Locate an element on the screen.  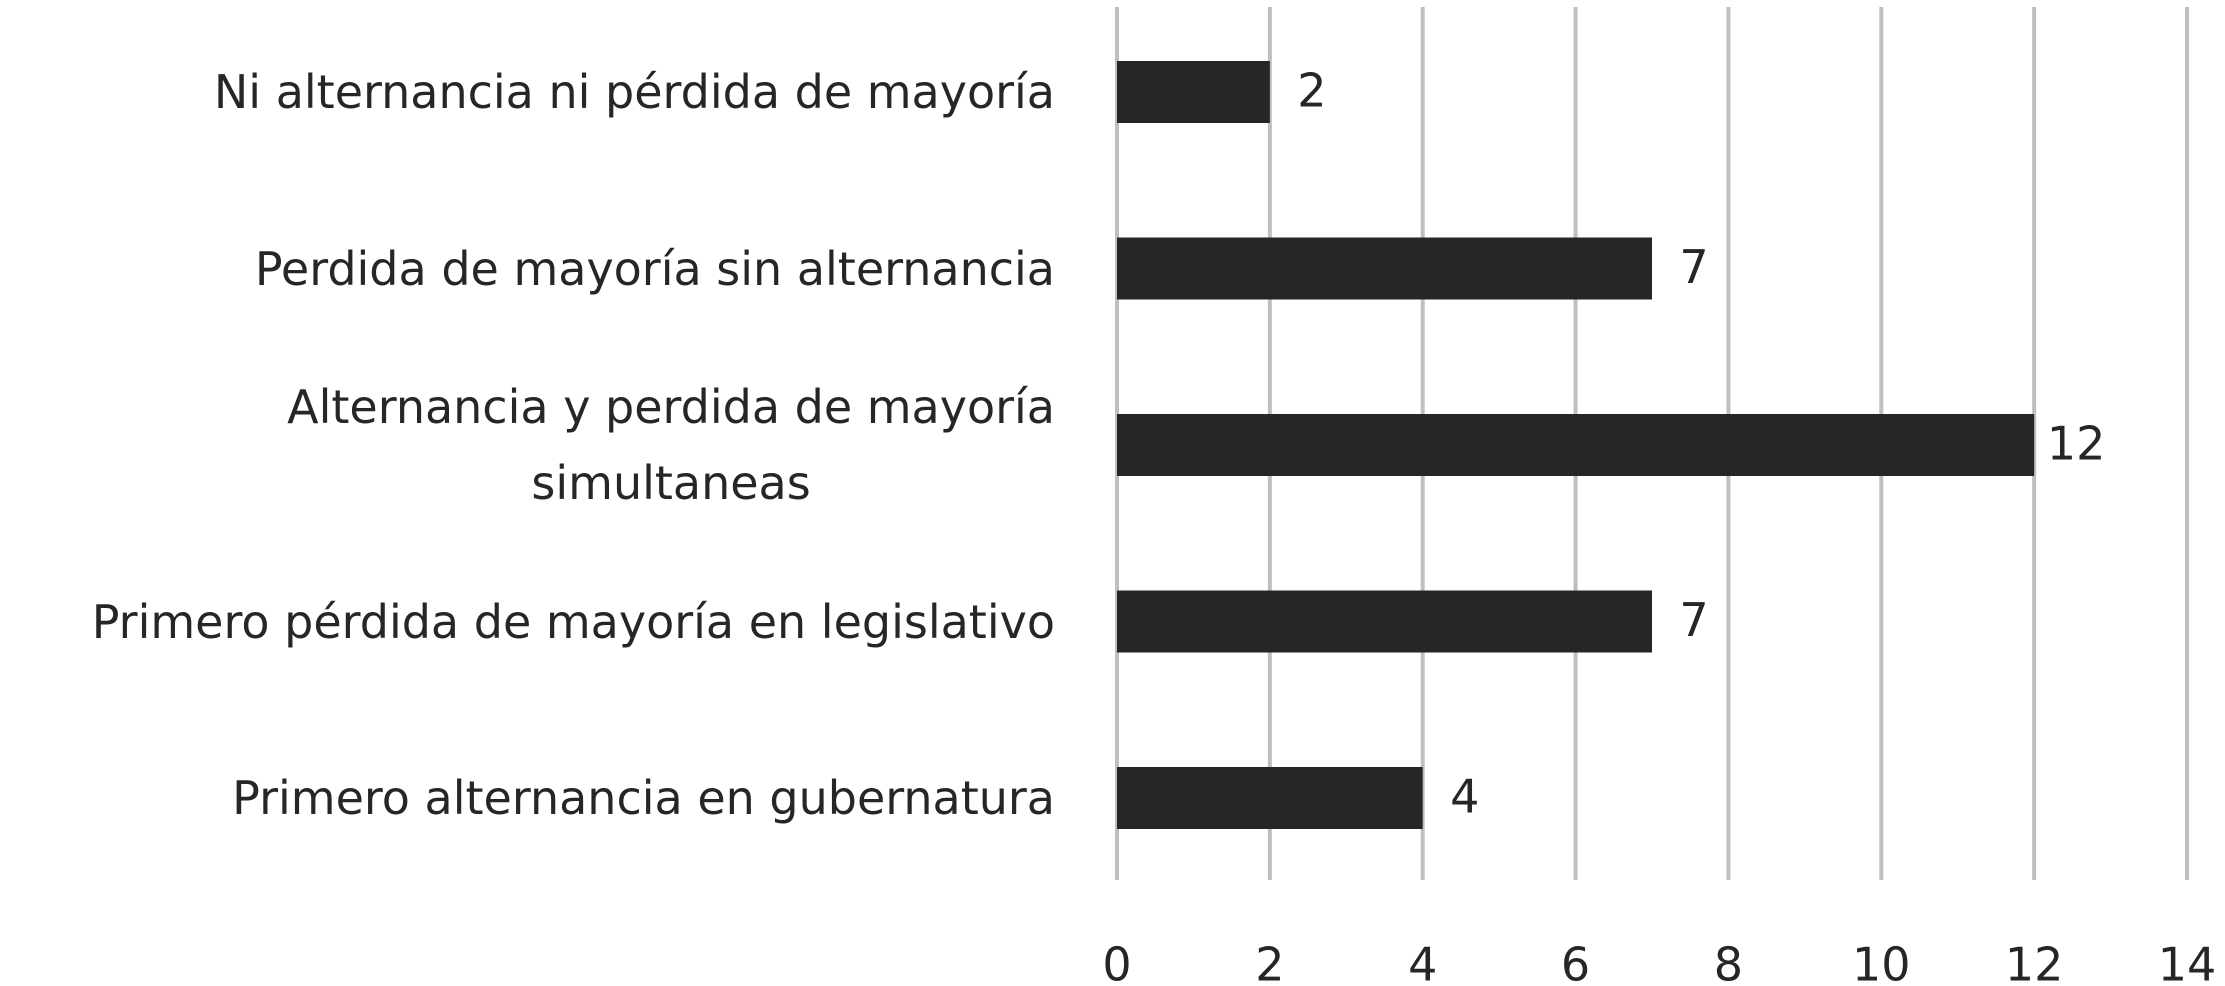
y-tick-label: Primero alternancia en gubernatura is located at coordinates (643, 798).